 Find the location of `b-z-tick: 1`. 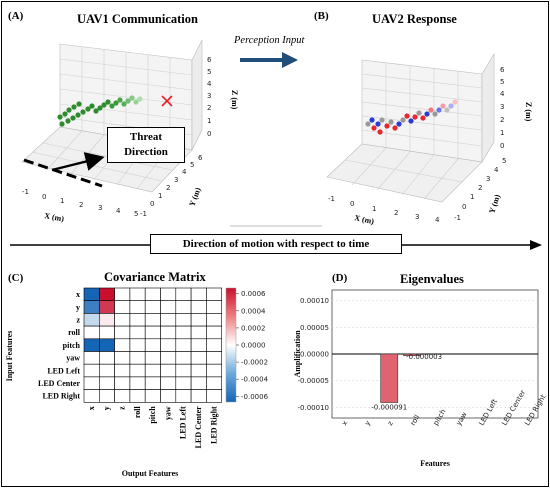

b-z-tick: 1 is located at coordinates (502, 133).